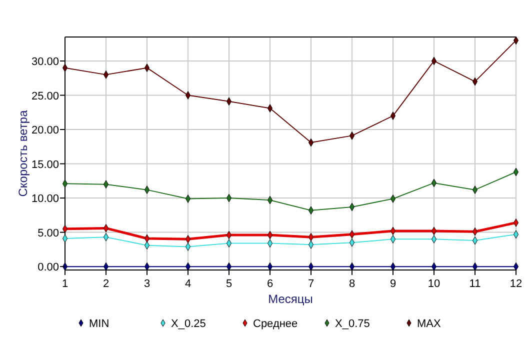 The image size is (532, 347). I want to click on y-axis-title: Скорость ветра, so click(23, 153).